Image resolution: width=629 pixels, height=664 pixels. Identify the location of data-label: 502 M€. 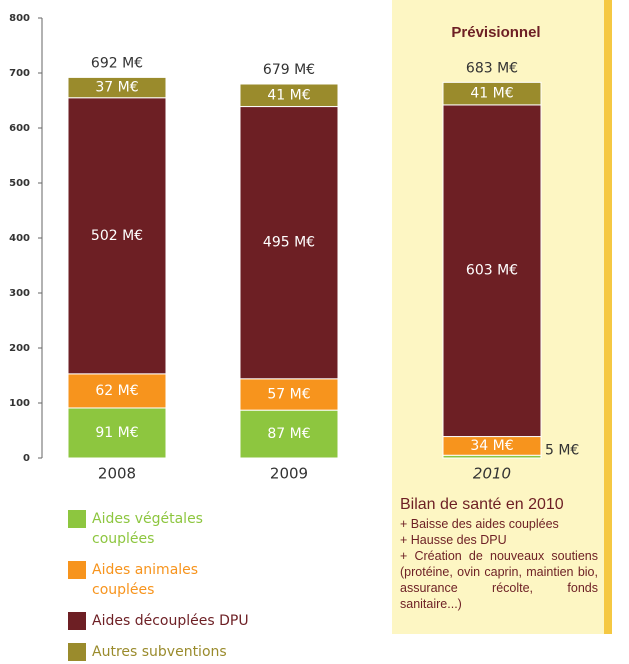
(117, 236).